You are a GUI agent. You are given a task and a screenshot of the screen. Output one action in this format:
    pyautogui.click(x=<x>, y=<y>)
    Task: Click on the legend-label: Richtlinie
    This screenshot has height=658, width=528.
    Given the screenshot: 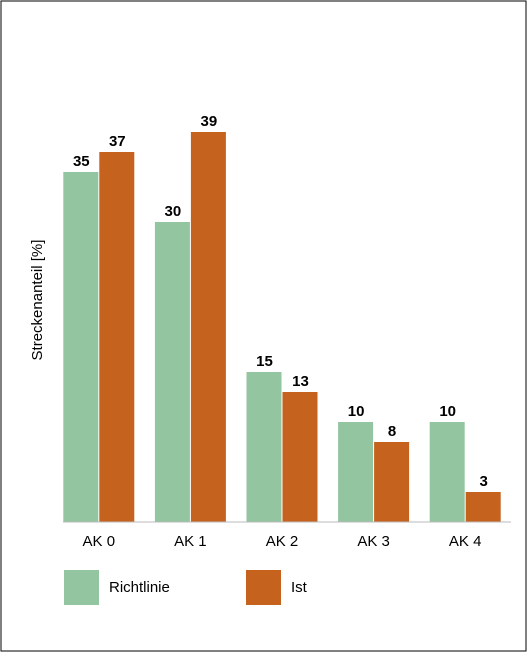 What is the action you would take?
    pyautogui.click(x=139, y=587)
    